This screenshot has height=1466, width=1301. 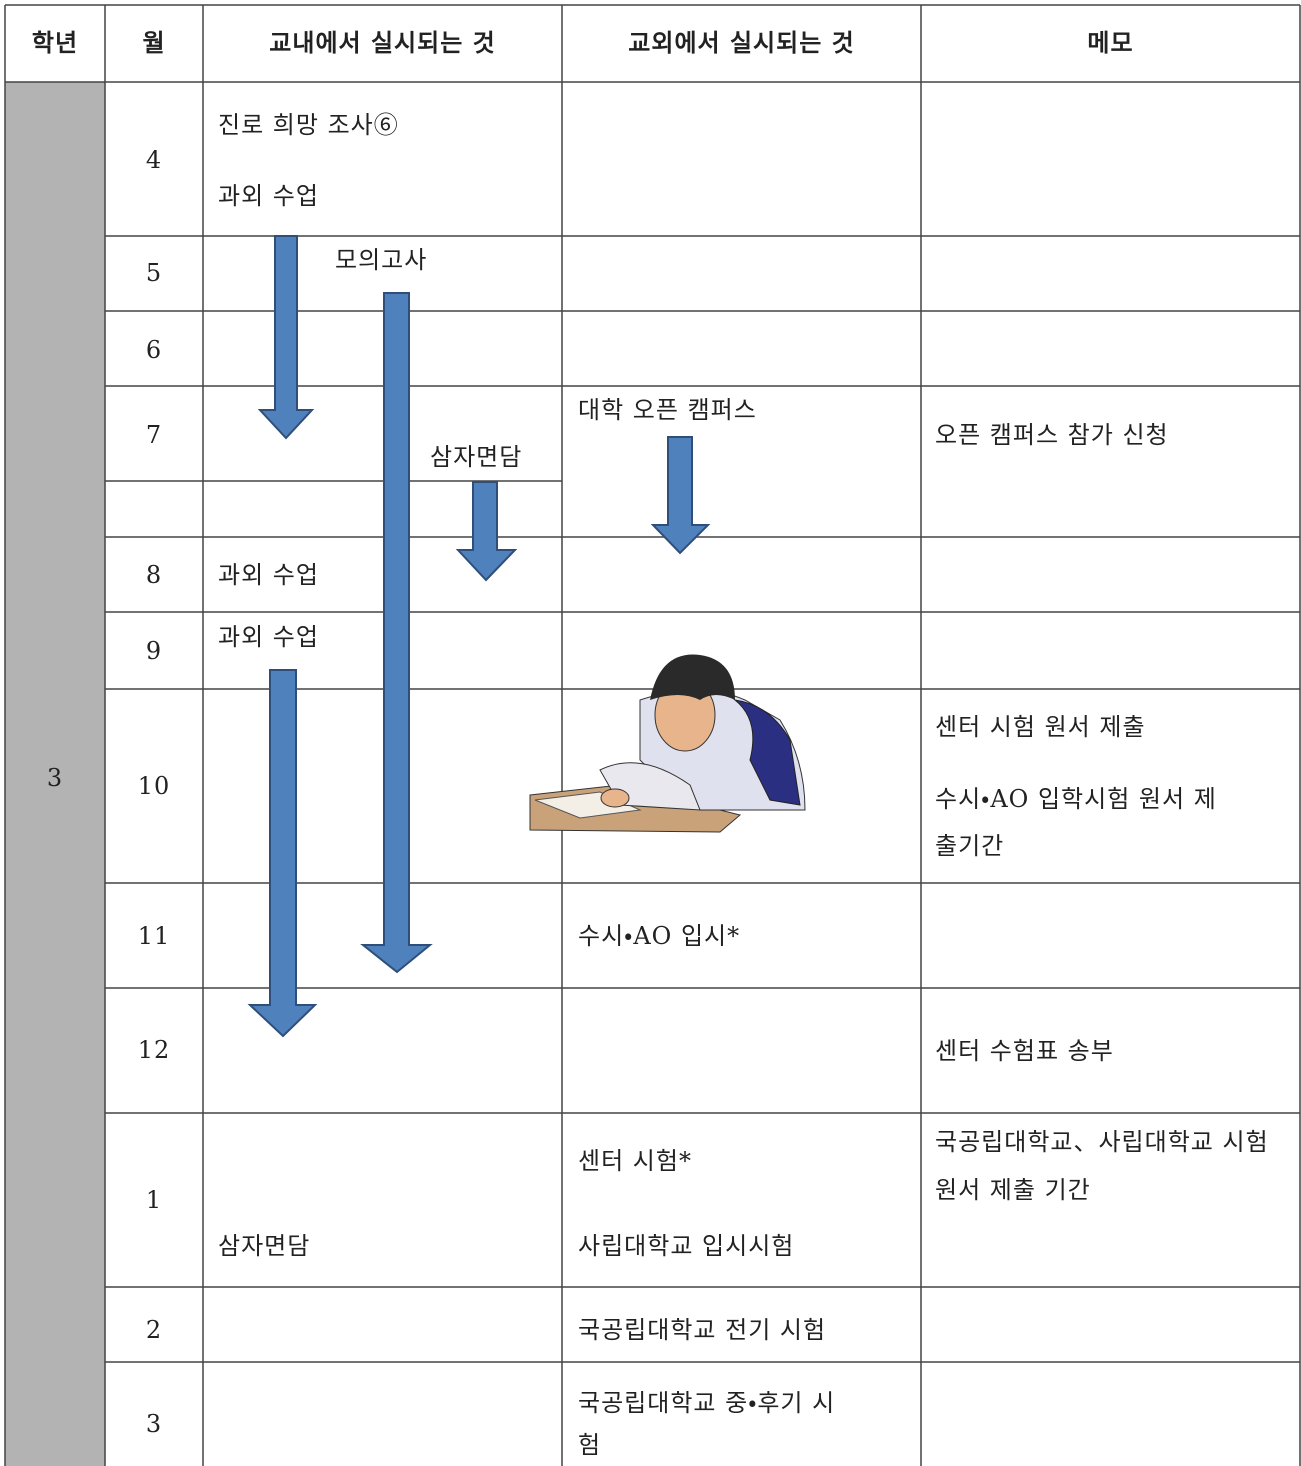 I want to click on header-cell: 학년, so click(x=55, y=43).